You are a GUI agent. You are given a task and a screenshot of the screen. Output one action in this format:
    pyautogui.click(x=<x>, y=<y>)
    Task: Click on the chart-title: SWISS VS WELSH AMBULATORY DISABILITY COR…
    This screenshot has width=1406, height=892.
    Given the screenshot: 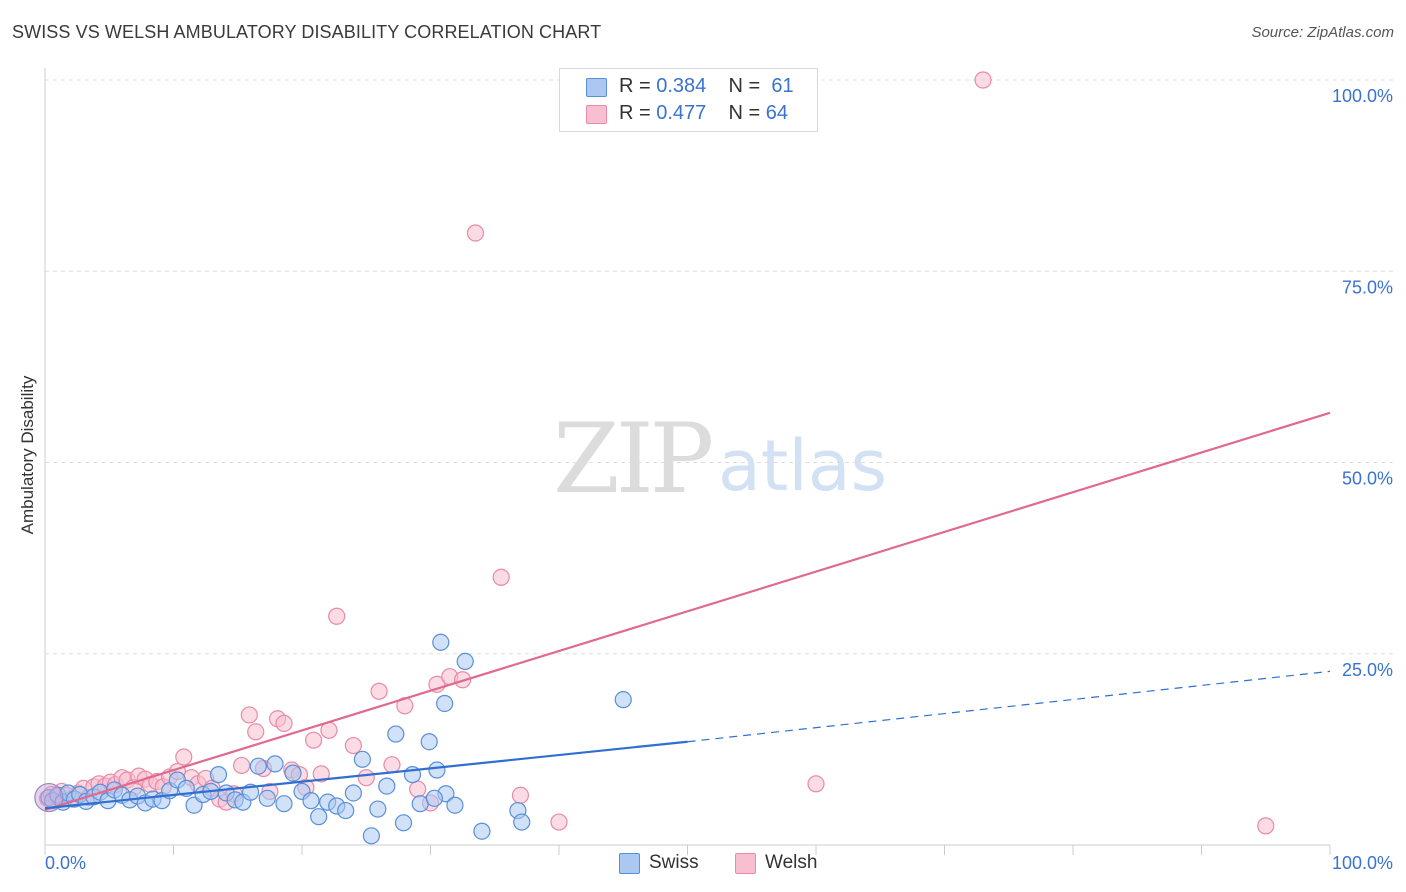 What is the action you would take?
    pyautogui.click(x=307, y=32)
    